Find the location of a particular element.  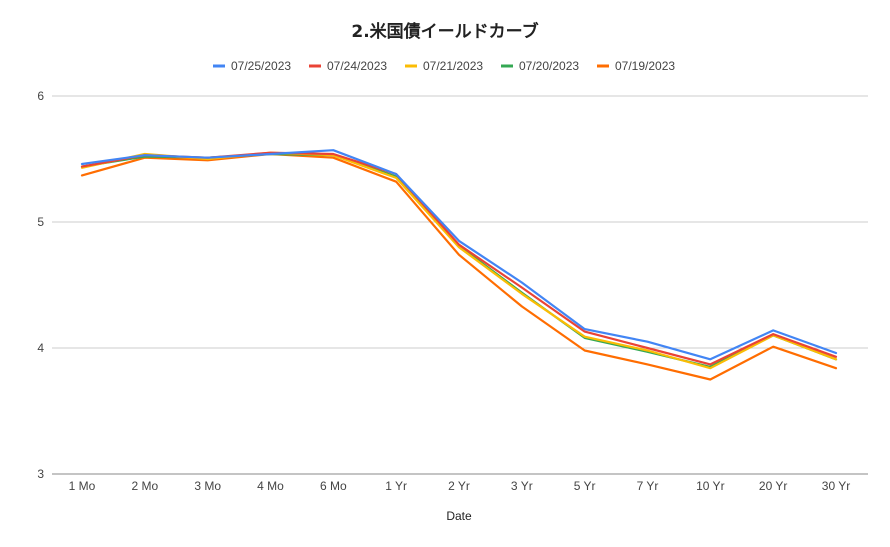

legend-item: 07/25/2023 is located at coordinates (252, 66).